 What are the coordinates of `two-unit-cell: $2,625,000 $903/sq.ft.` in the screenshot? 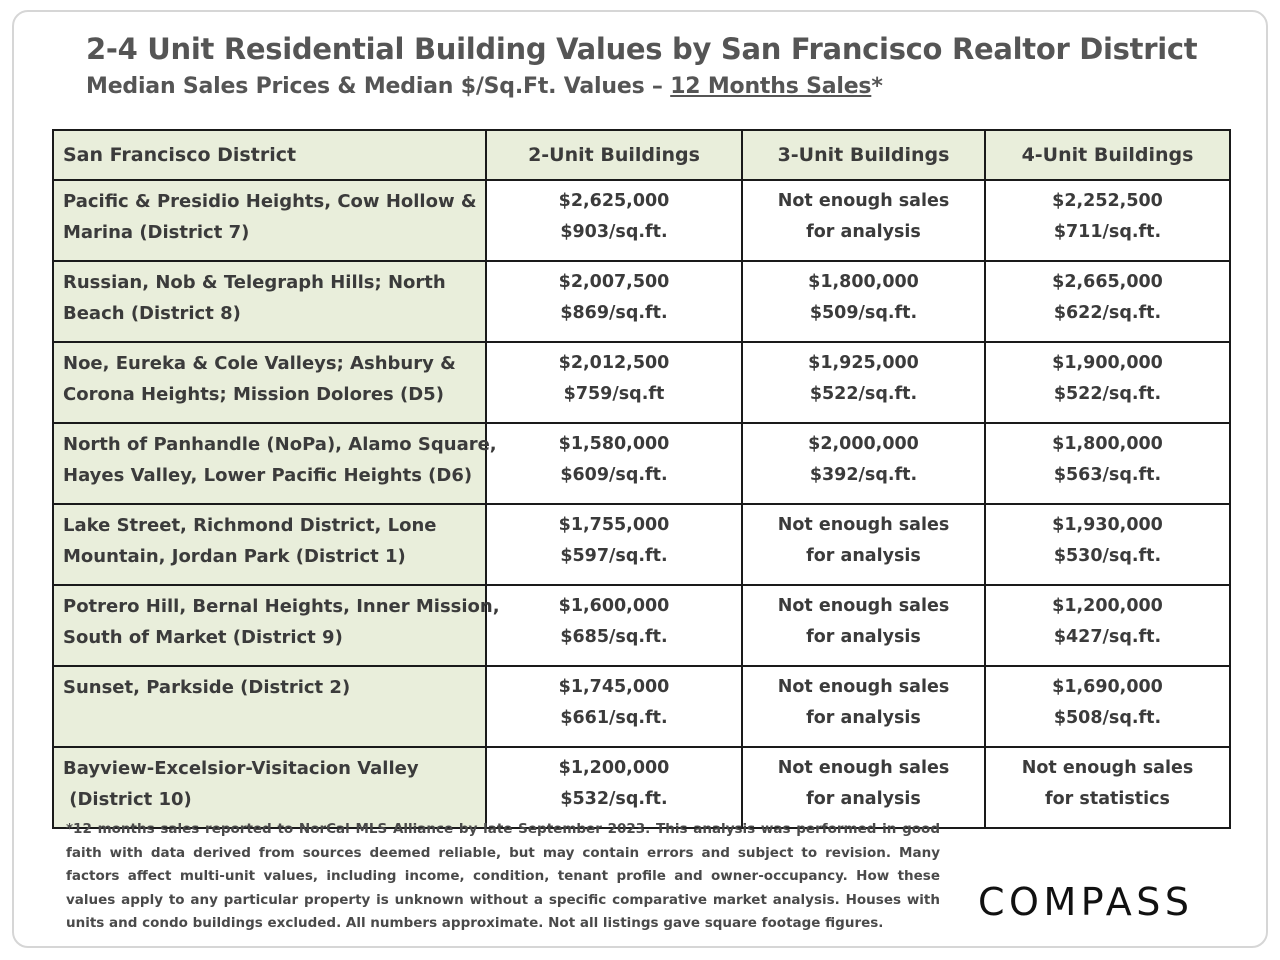 It's located at (614, 220).